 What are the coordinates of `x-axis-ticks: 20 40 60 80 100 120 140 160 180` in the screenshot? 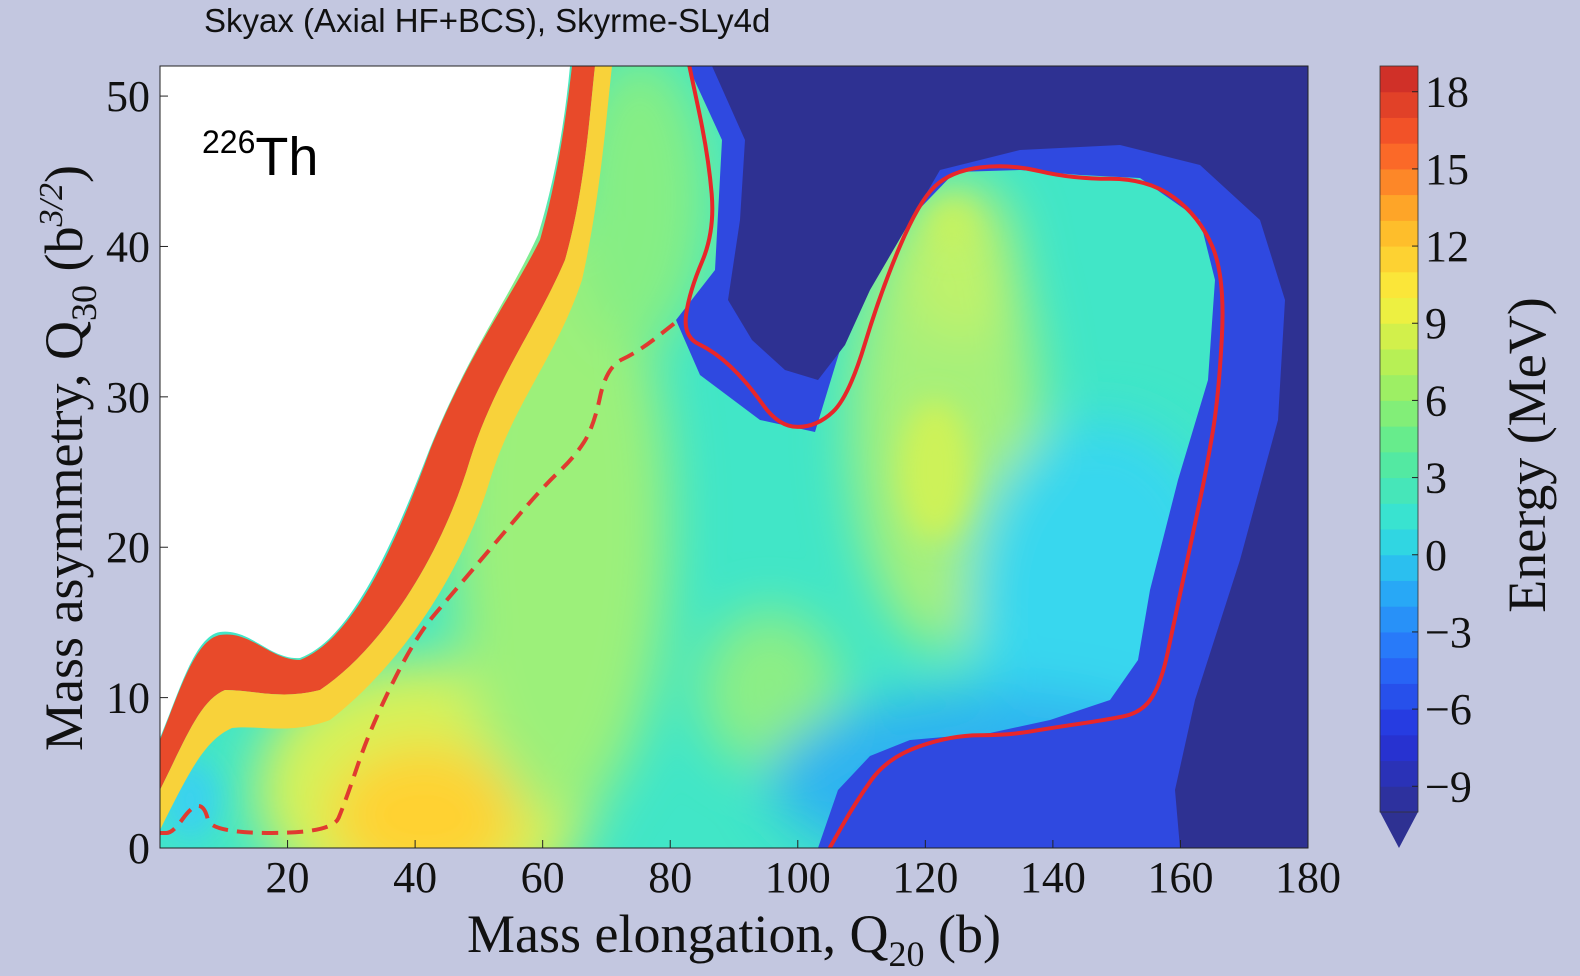 It's located at (803, 871).